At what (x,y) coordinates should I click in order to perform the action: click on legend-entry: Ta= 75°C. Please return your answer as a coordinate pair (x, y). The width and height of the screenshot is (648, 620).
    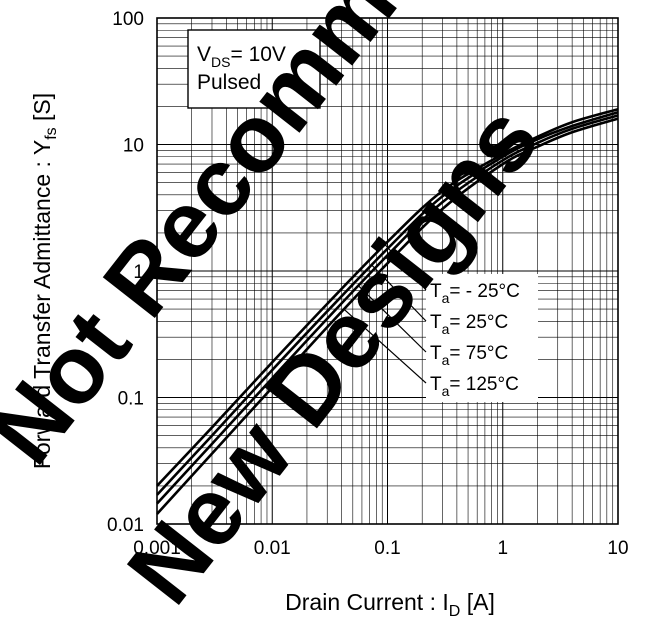
    Looking at the image, I should click on (469, 355).